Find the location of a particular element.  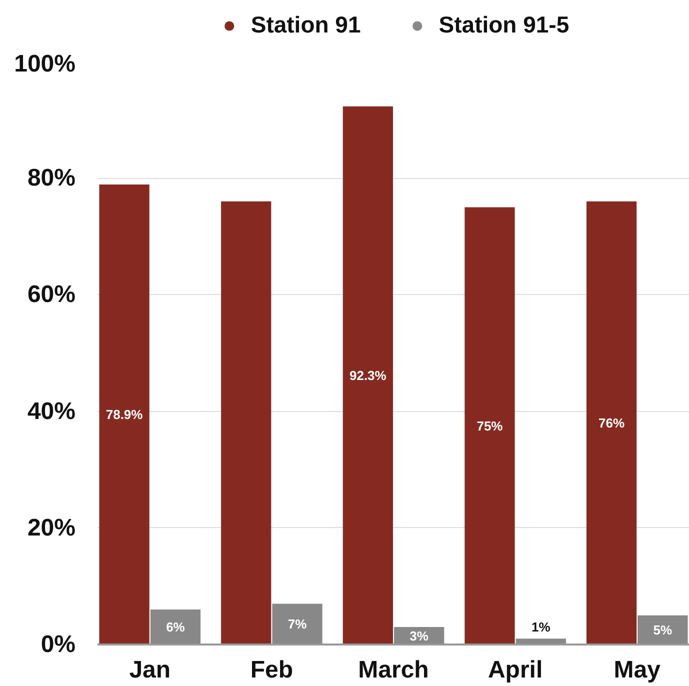

x-tick-label: March is located at coordinates (393, 670).